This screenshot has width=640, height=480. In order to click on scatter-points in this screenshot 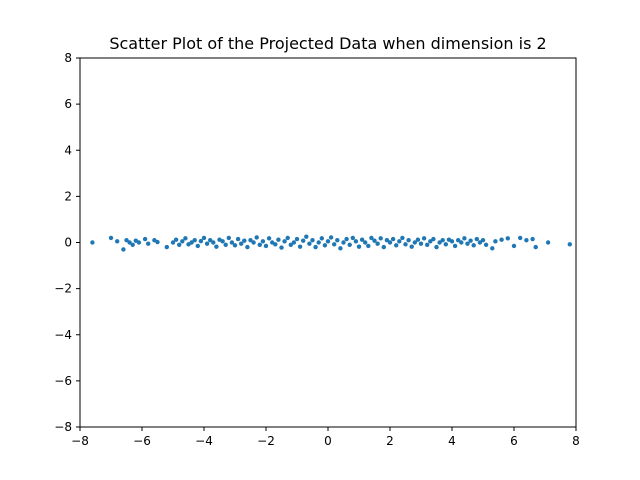, I will do `click(331, 243)`.